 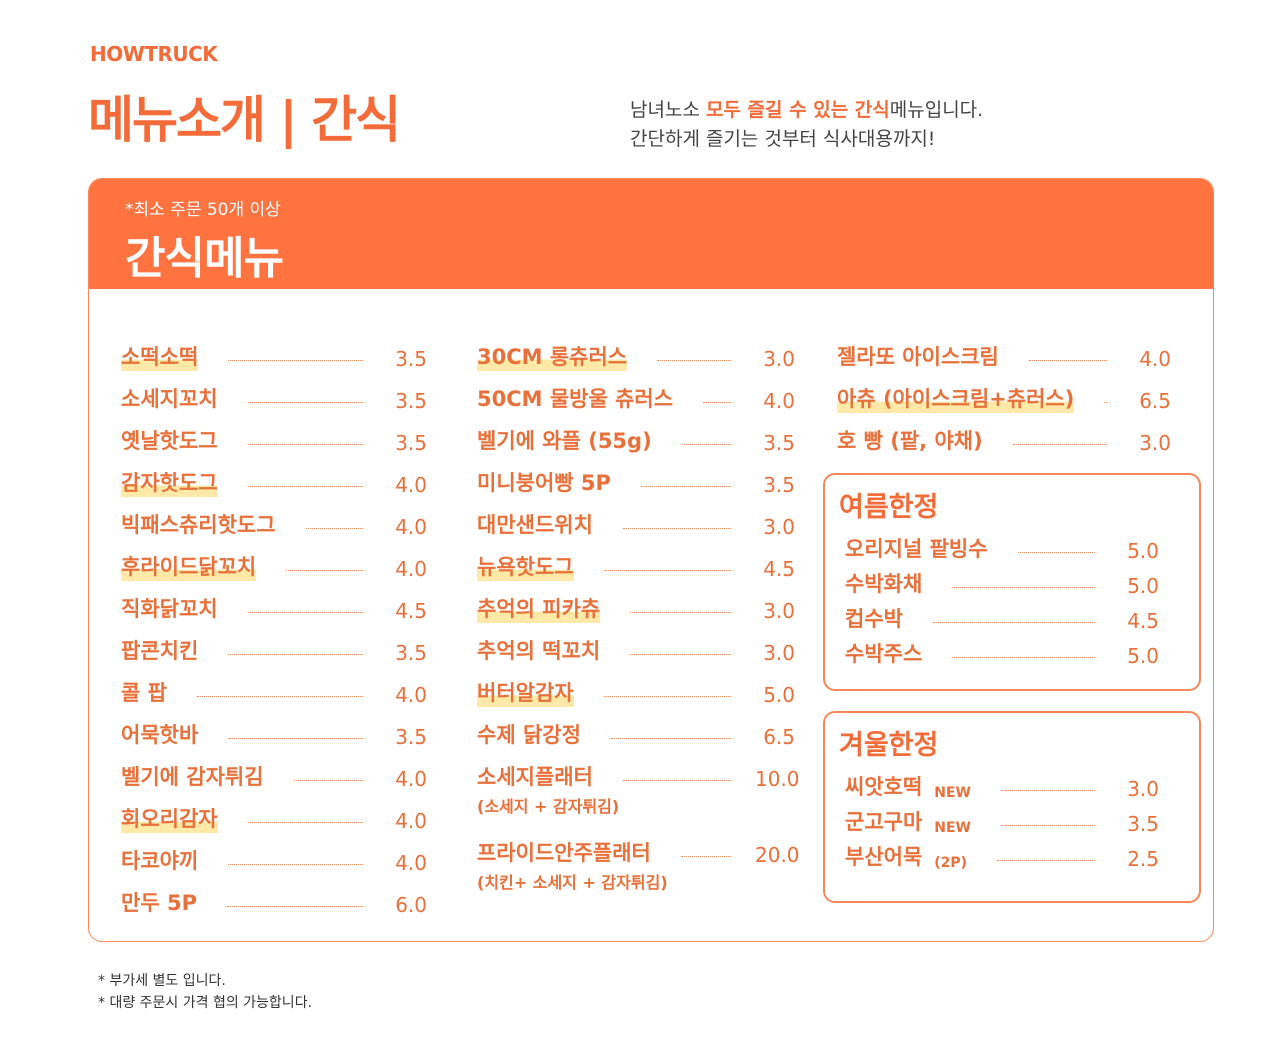 I want to click on item-subtext: (치킨+ 소세지 + 감자튀김), so click(x=572, y=882).